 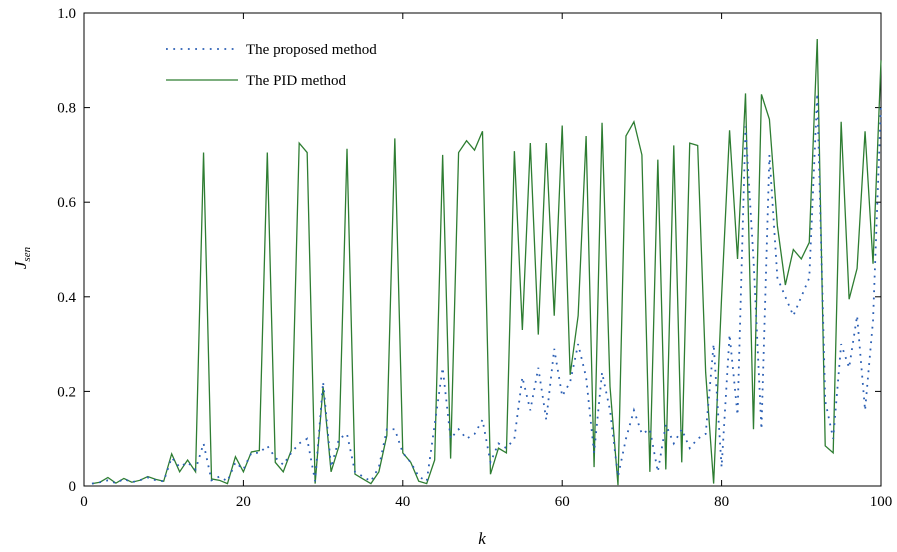 What do you see at coordinates (482, 538) in the screenshot?
I see `x-axis-label: k` at bounding box center [482, 538].